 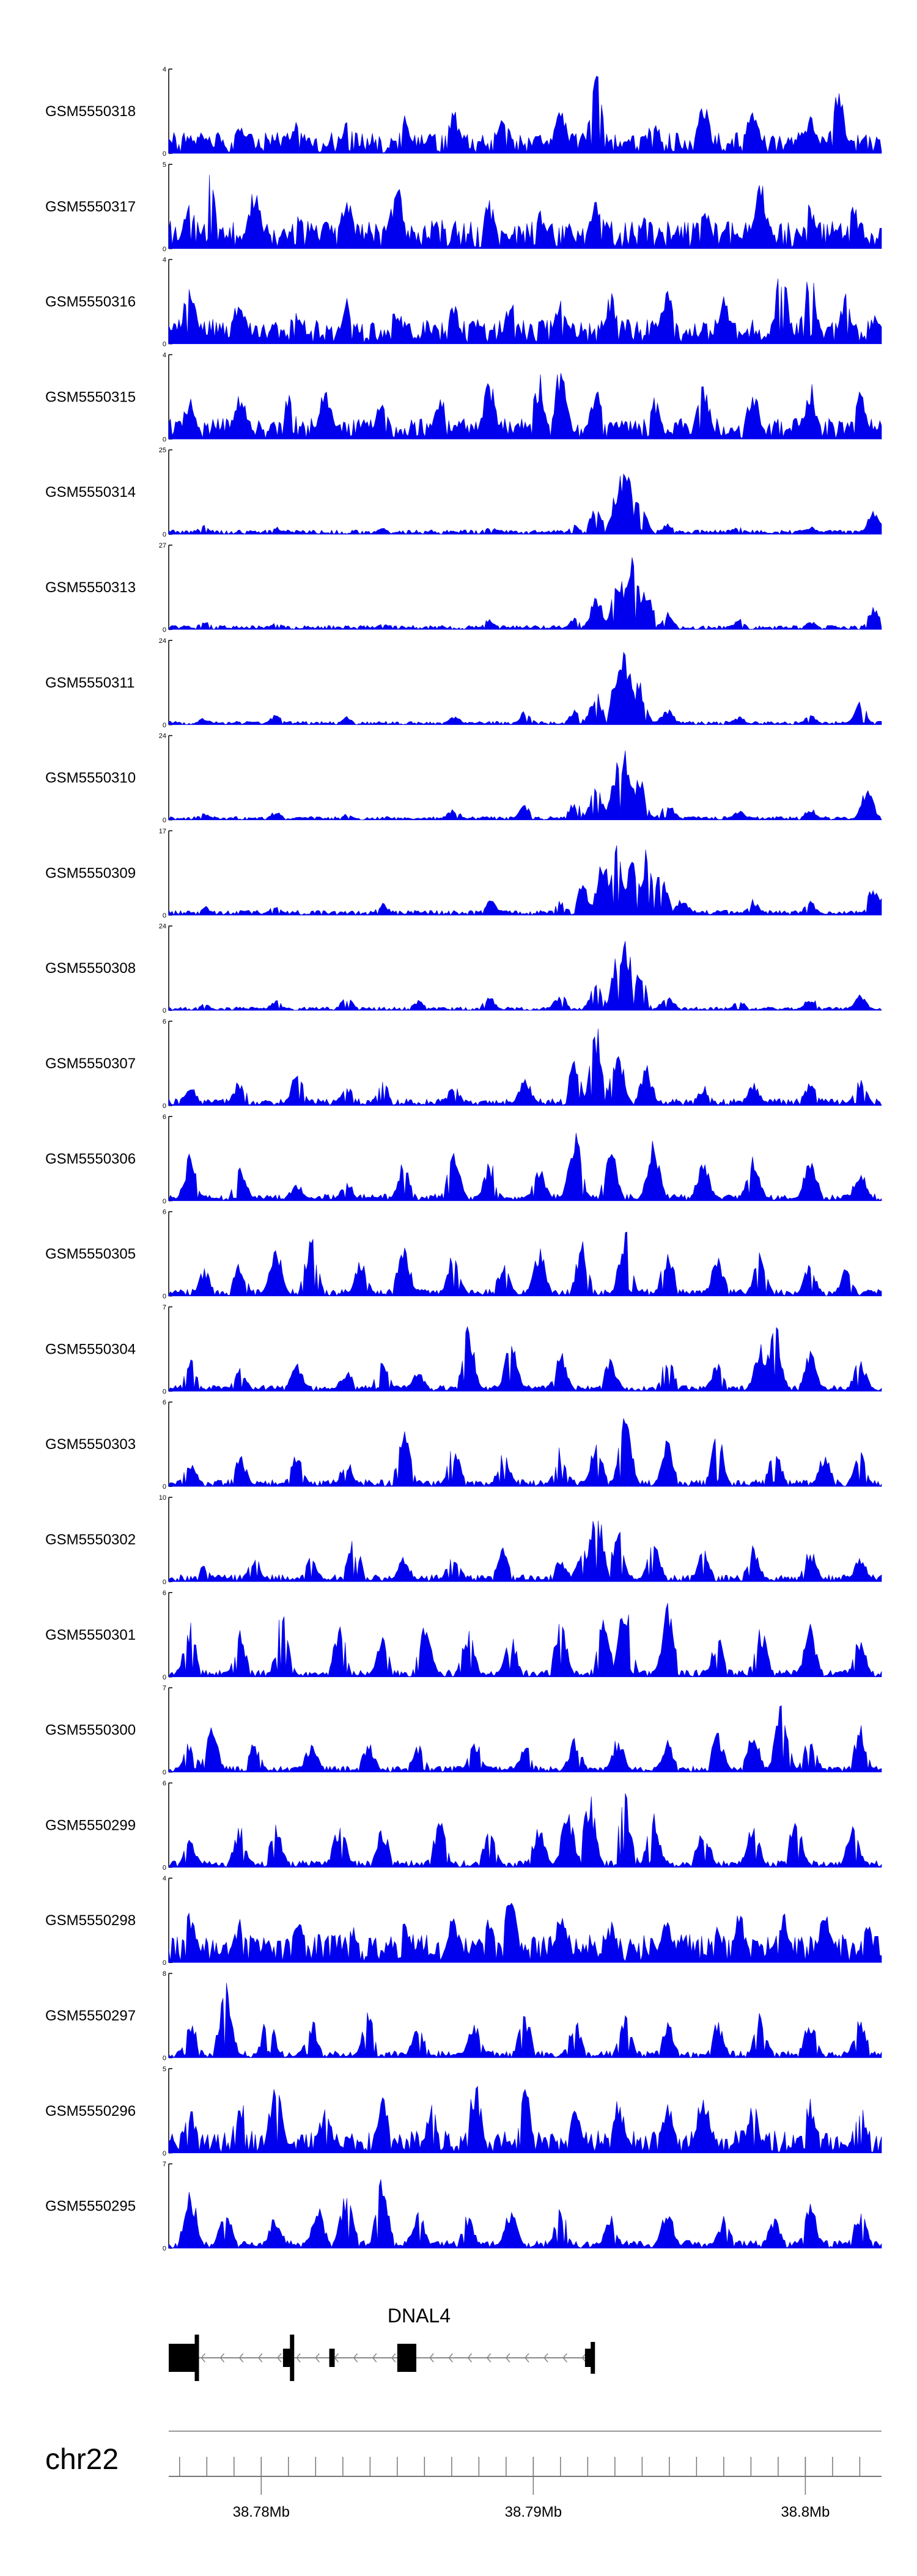 I want to click on track: GSM5550318 4 0, so click(x=463, y=112).